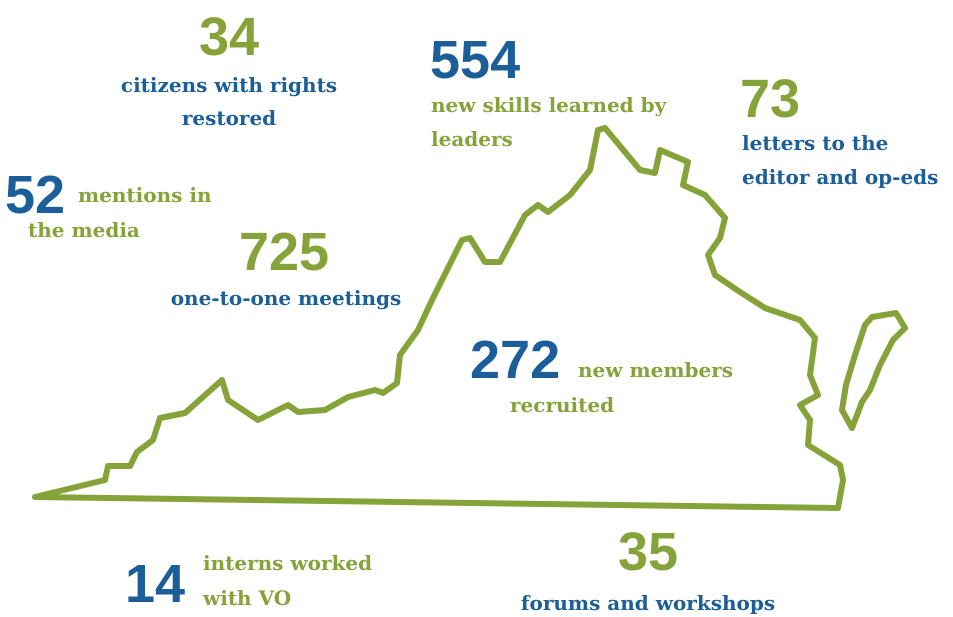 This screenshot has height=617, width=953. I want to click on stat-number: 554, so click(475, 60).